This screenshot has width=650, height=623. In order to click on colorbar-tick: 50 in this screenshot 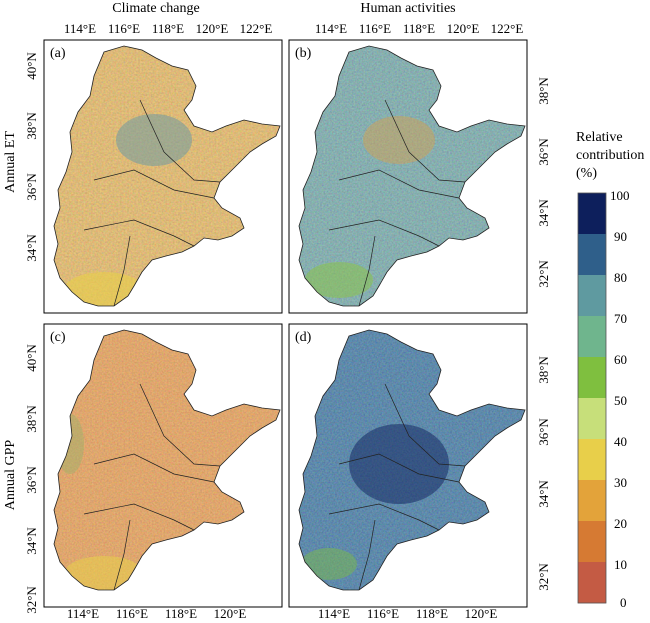, I will do `click(620, 400)`.